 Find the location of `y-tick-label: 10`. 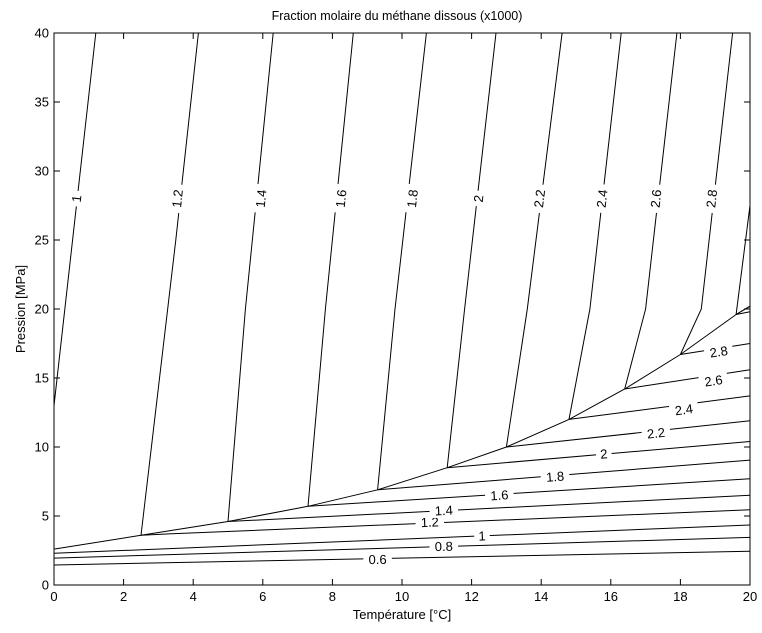

y-tick-label: 10 is located at coordinates (42, 447).